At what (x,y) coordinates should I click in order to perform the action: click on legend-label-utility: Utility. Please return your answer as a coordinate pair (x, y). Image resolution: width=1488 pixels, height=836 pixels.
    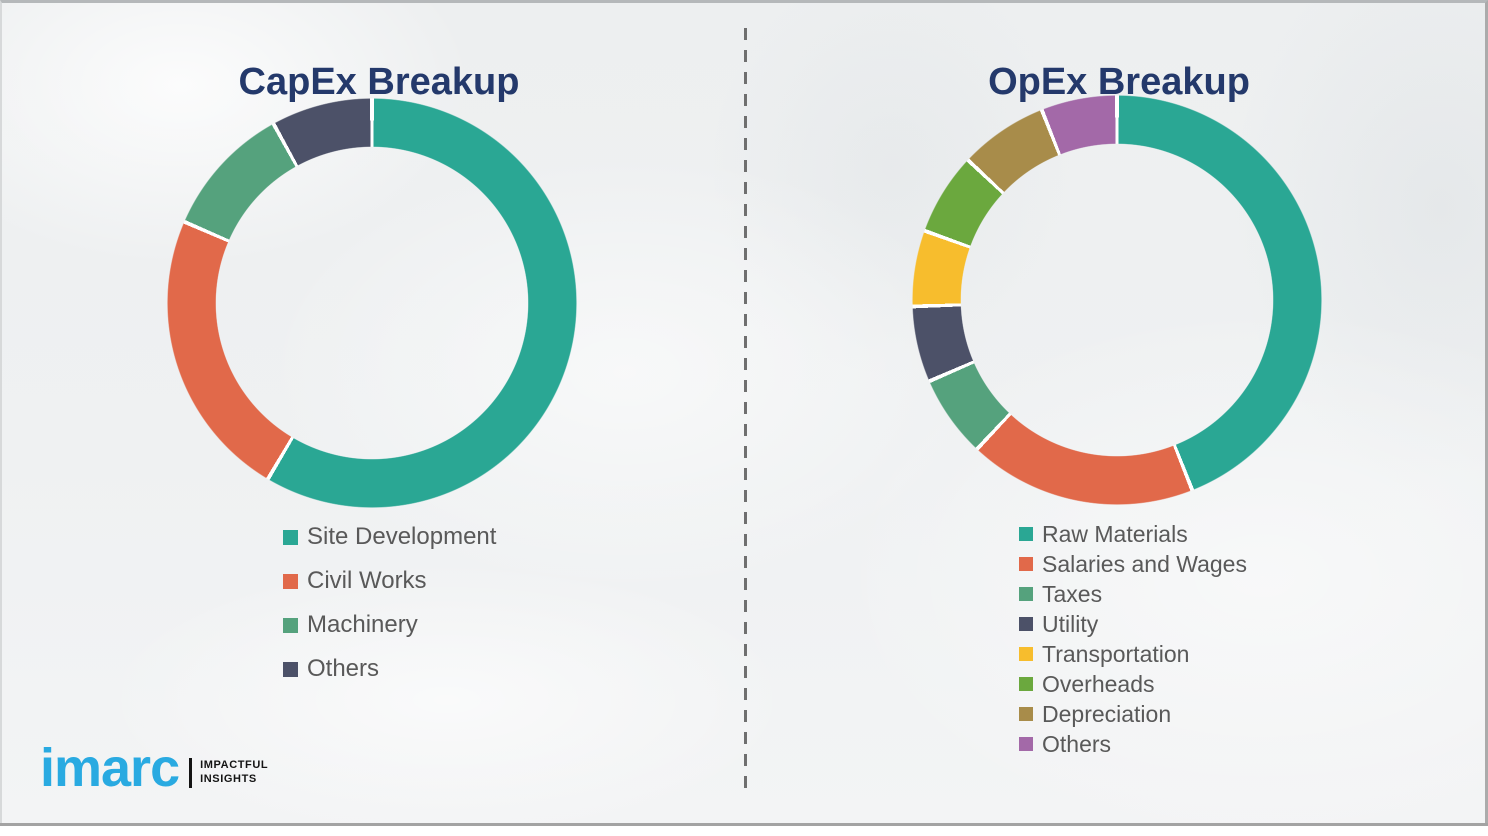
    Looking at the image, I should click on (1070, 623).